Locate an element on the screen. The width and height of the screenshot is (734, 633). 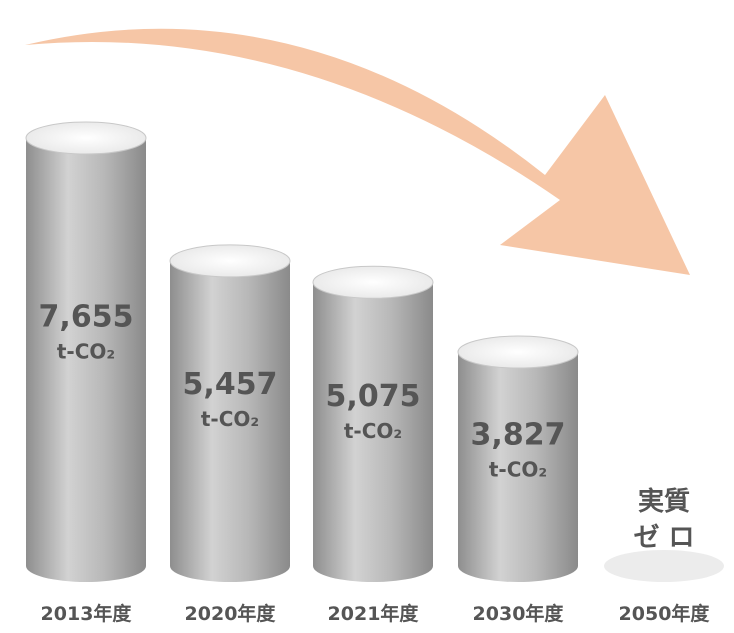
zero-label: 実質 ゼ ロ is located at coordinates (663, 519).